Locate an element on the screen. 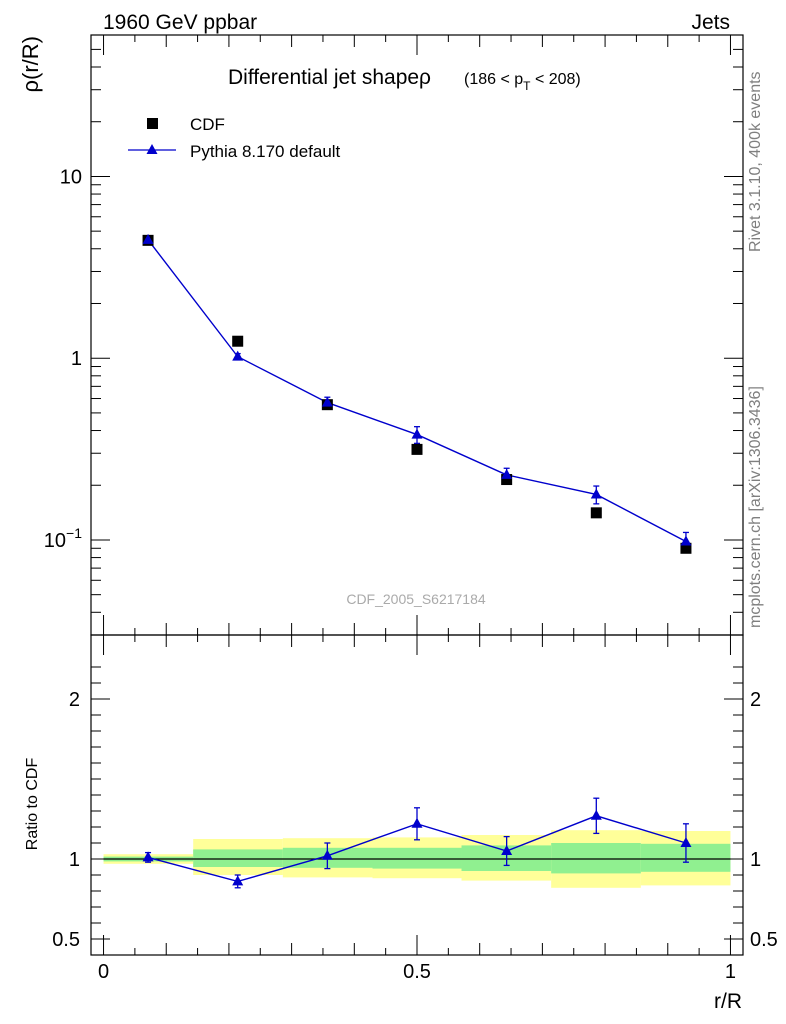 This screenshot has height=1024, width=786. ratio-y-axis-label: Ratio to CDF is located at coordinates (32, 804).